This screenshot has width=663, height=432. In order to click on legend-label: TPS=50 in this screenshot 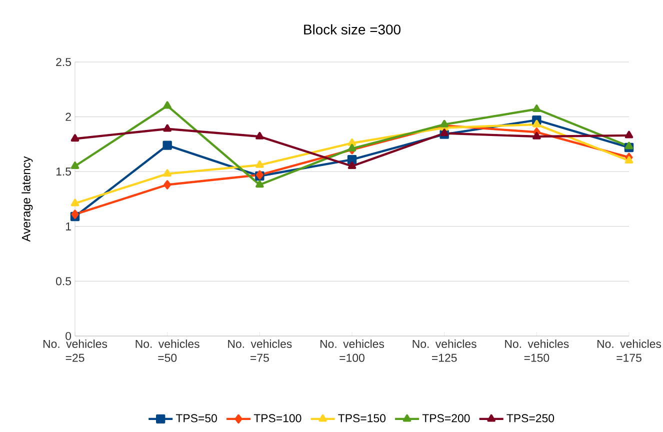, I will do `click(196, 418)`.